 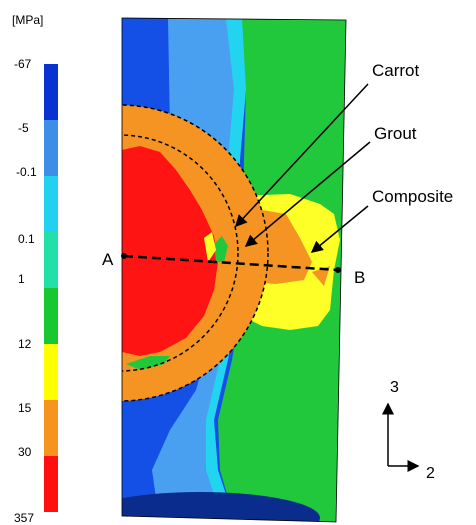 I want to click on composite-label: Composite, so click(x=412, y=196).